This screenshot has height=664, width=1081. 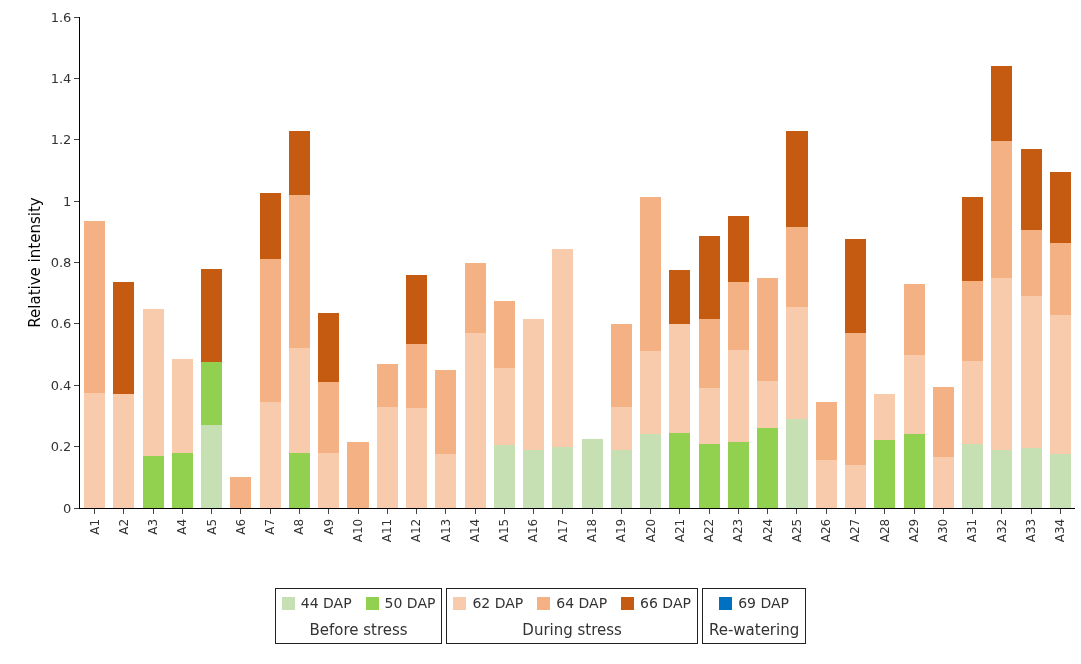 What do you see at coordinates (582, 603) in the screenshot?
I see `legend-label: 64 DAP` at bounding box center [582, 603].